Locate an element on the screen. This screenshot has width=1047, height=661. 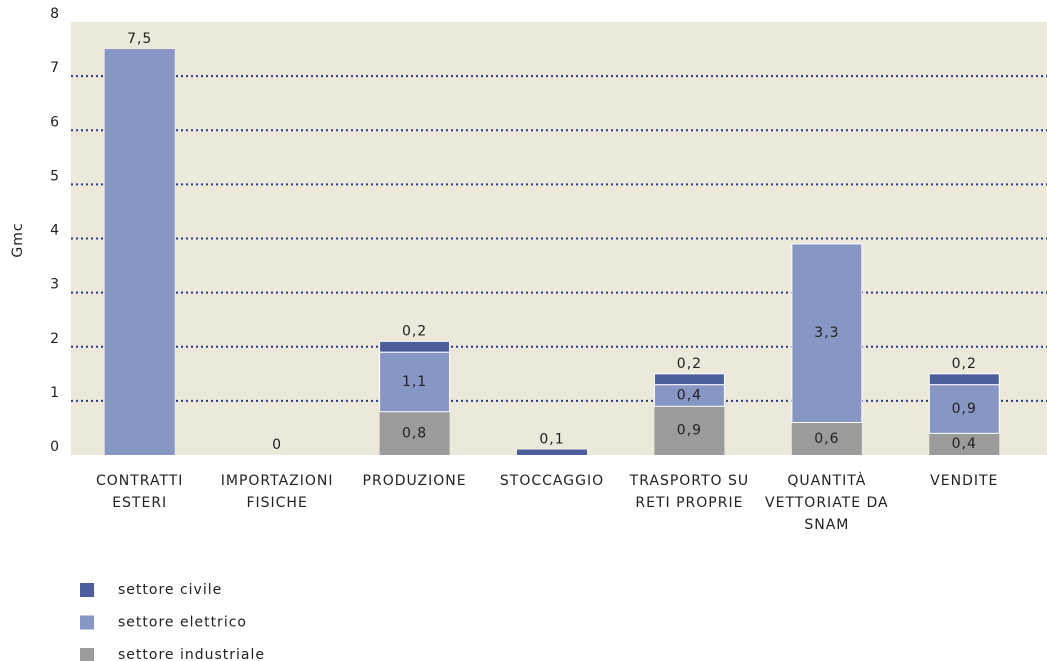
y-tick-label: 6 is located at coordinates (55, 122).